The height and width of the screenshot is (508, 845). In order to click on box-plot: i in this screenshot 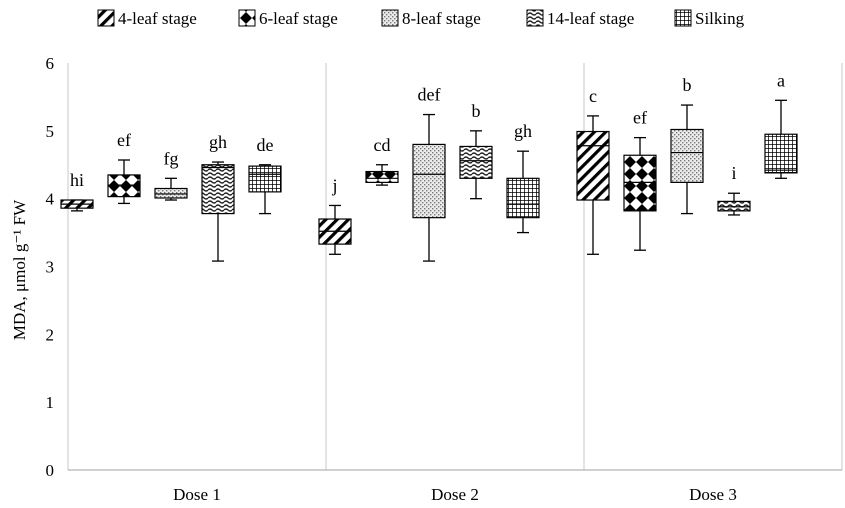, I will do `click(734, 189)`.